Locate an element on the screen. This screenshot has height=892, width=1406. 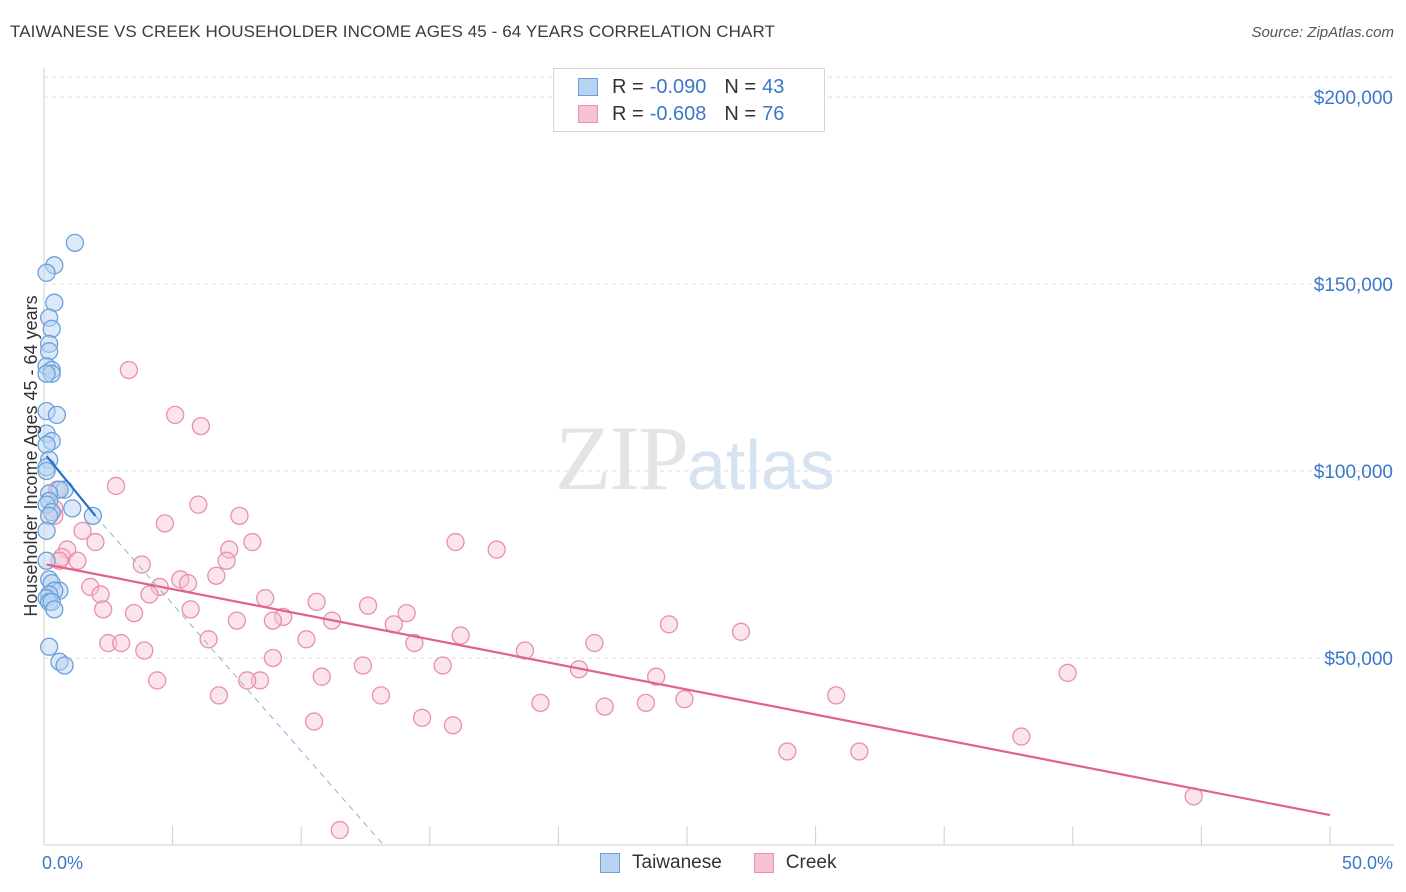
x-tick-label: 50.0% is located at coordinates (1367, 863).